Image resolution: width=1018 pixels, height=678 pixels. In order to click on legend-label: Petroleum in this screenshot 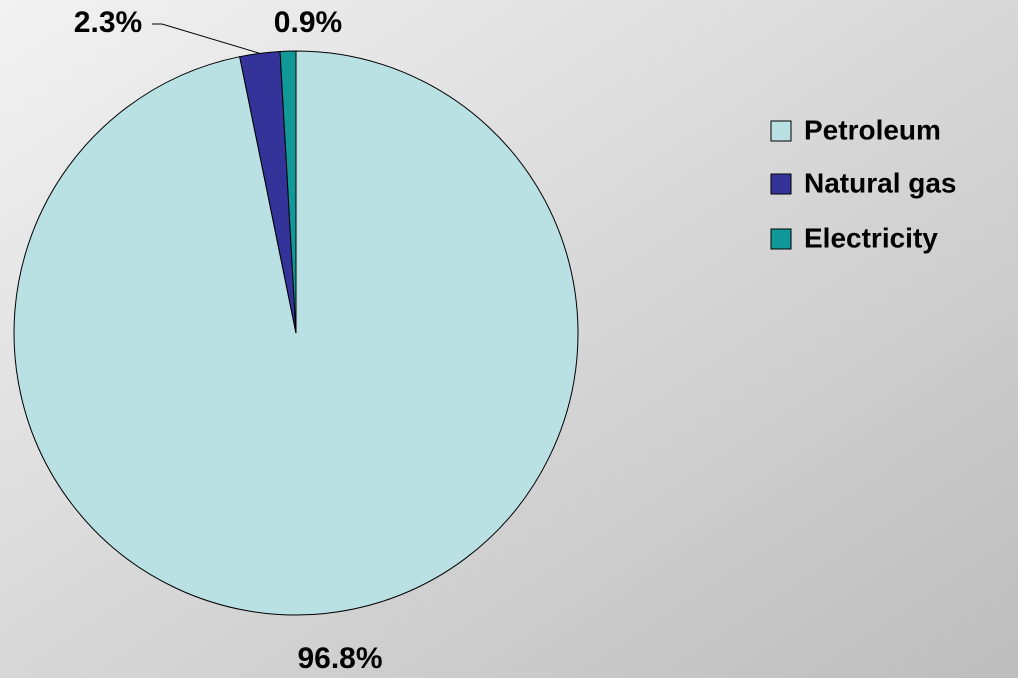, I will do `click(872, 129)`.